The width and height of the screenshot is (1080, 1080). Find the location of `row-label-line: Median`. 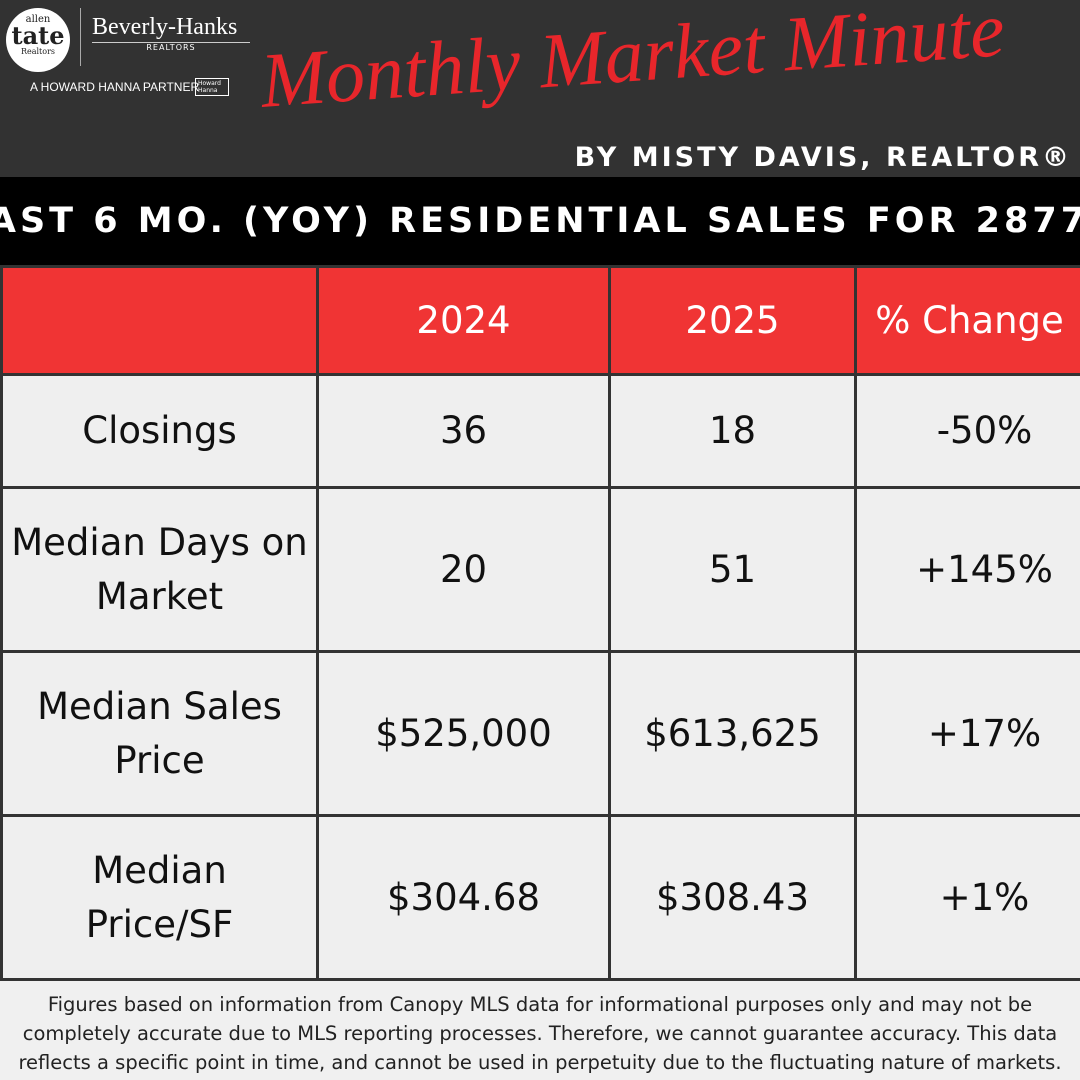

row-label-line: Median is located at coordinates (159, 870).